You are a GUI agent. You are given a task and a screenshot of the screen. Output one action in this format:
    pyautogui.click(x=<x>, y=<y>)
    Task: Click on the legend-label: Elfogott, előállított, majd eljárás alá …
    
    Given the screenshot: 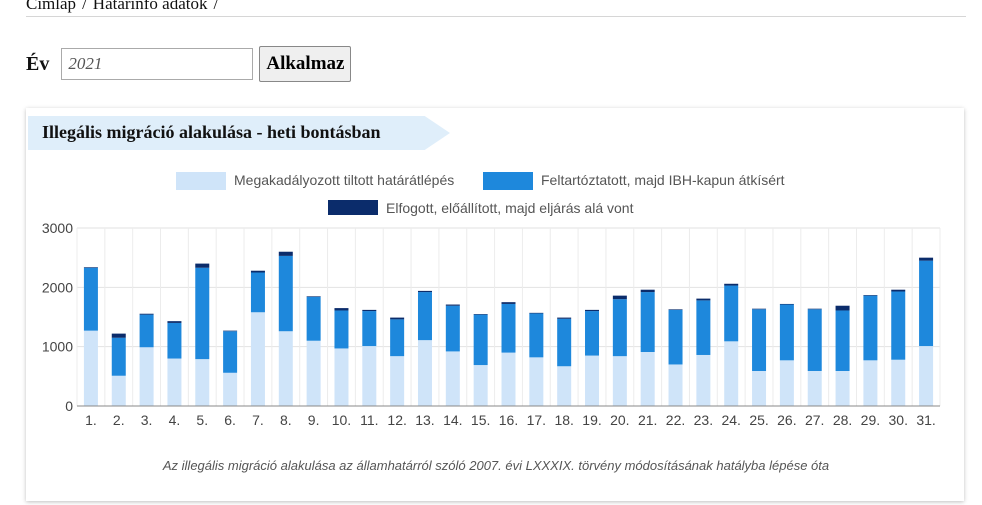 What is the action you would take?
    pyautogui.click(x=510, y=208)
    